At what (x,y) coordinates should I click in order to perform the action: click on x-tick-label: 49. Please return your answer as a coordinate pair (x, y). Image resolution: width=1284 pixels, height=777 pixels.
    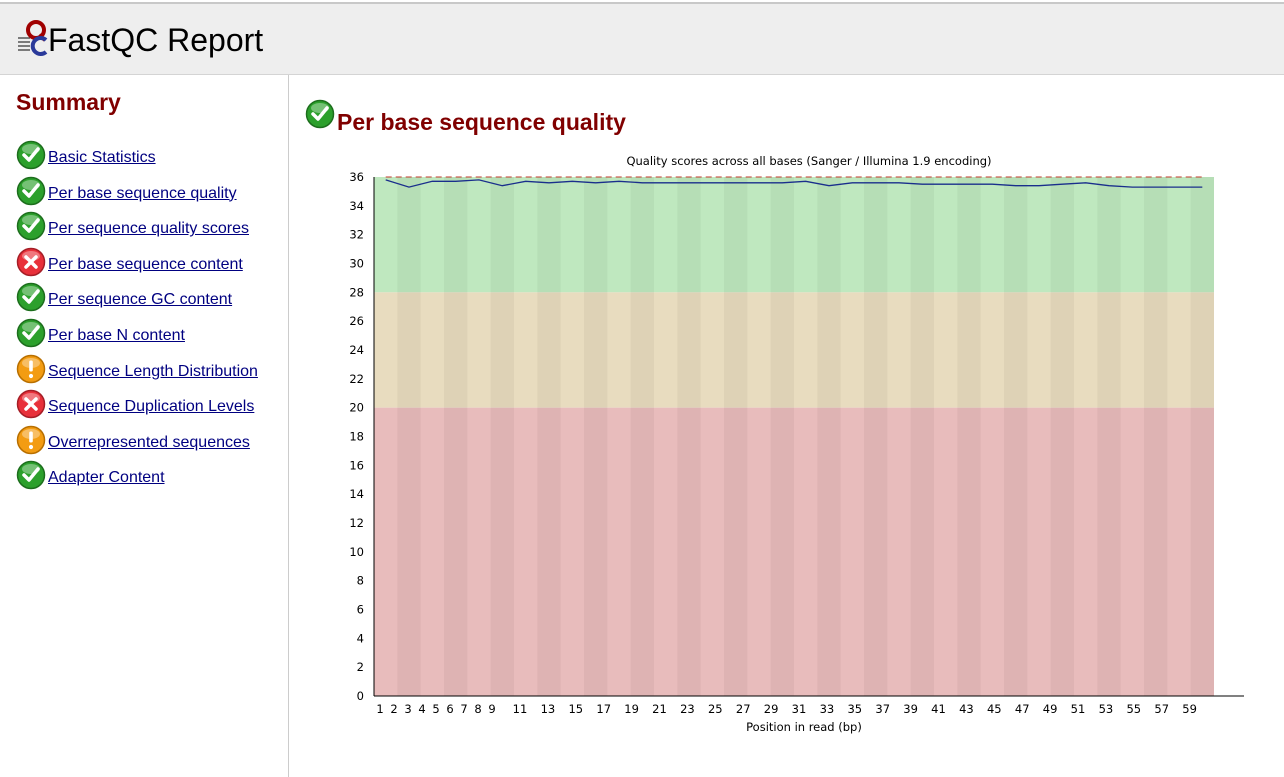
    Looking at the image, I should click on (1050, 709).